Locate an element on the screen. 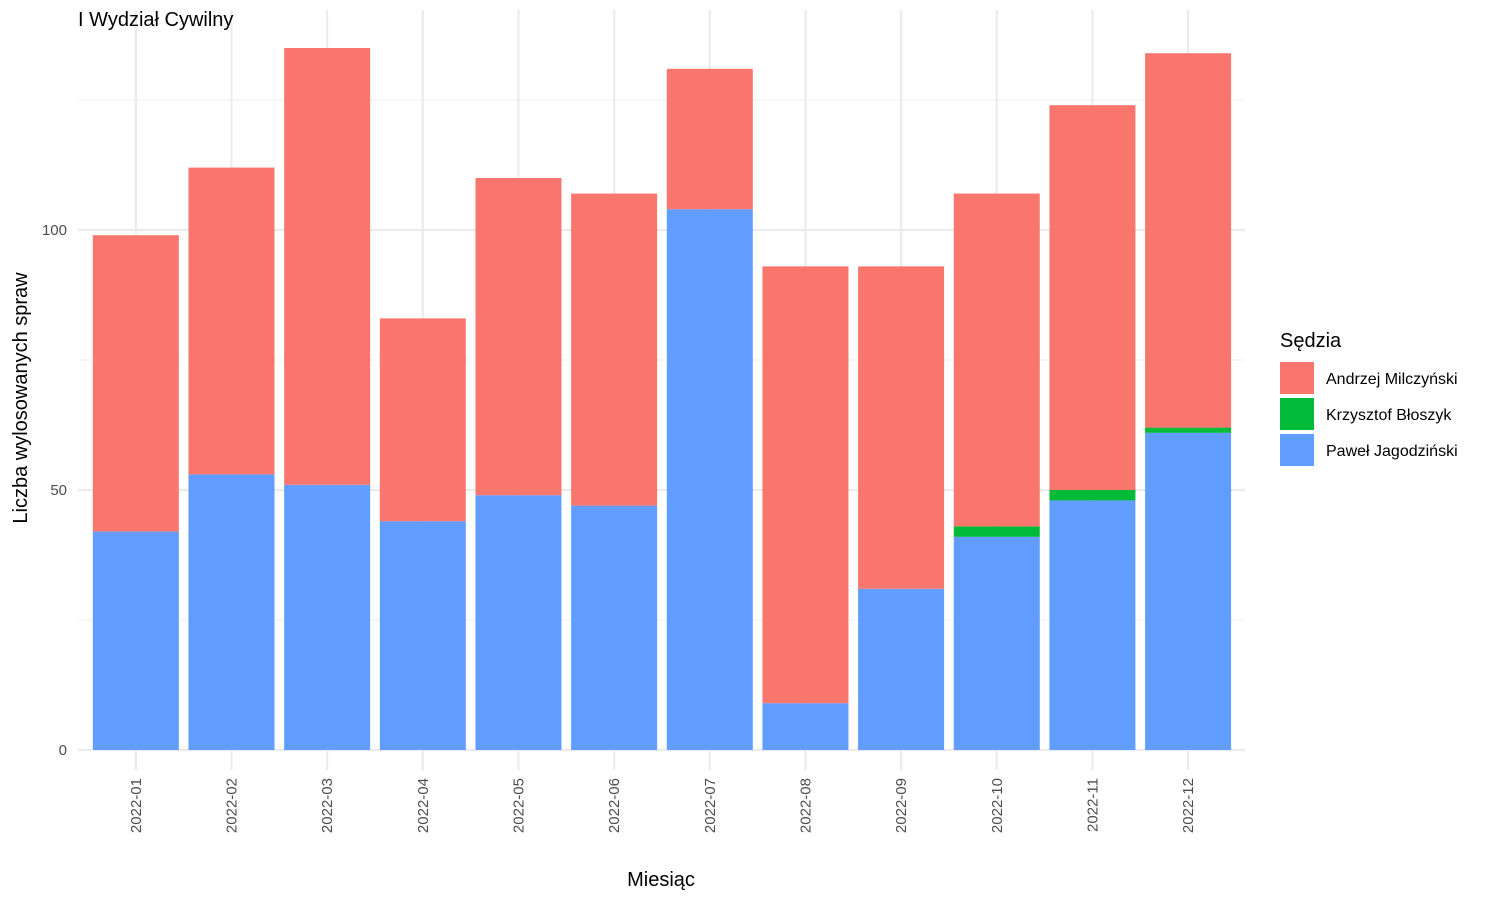 The width and height of the screenshot is (1500, 900). y-tick-label: 0 is located at coordinates (63, 750).